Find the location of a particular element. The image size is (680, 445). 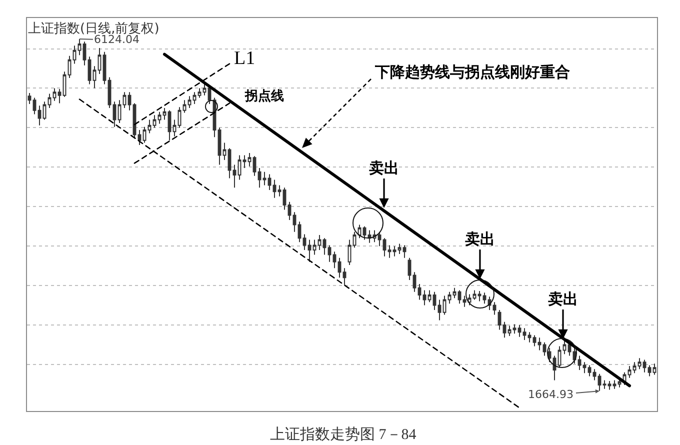

series-label: 拐点线 is located at coordinates (264, 96).